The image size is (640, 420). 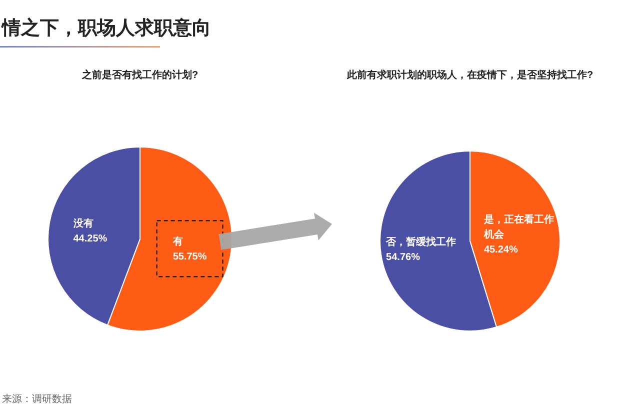 I want to click on slice-label: 否，暂缓找工作, so click(x=420, y=242).